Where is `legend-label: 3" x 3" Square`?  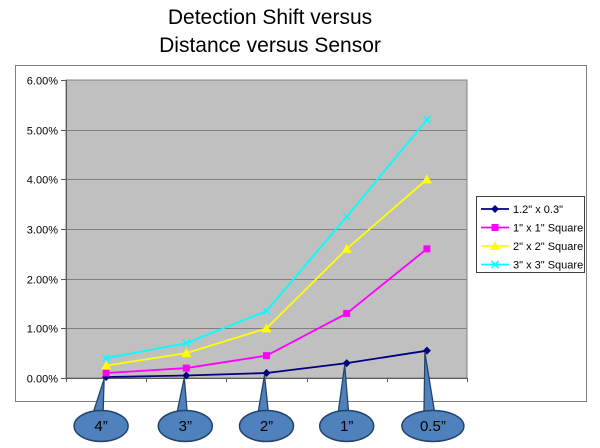 legend-label: 3" x 3" Square is located at coordinates (548, 266).